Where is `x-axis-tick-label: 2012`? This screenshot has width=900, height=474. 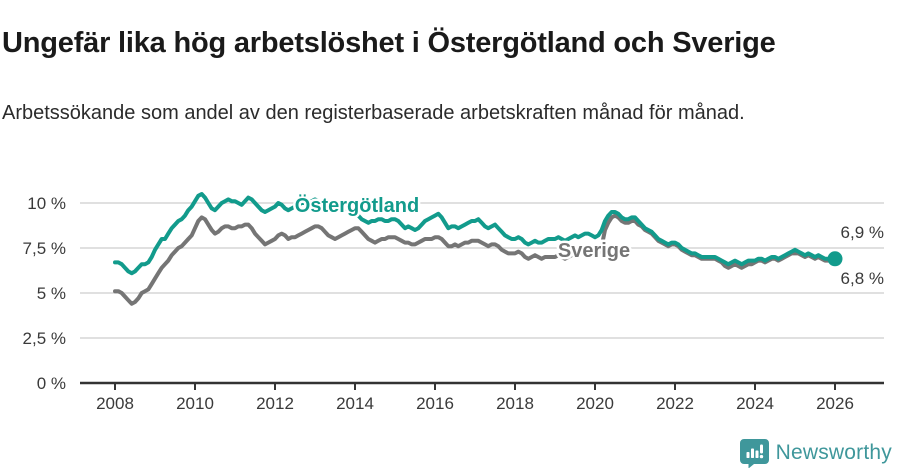
x-axis-tick-label: 2012 is located at coordinates (275, 403).